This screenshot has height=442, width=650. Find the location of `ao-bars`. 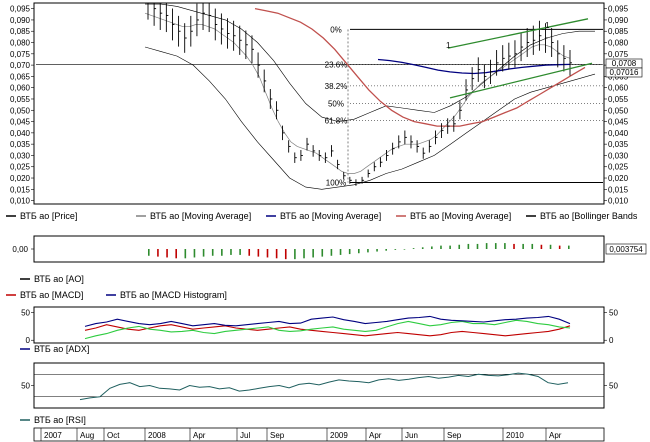

ao-bars is located at coordinates (300, 251).